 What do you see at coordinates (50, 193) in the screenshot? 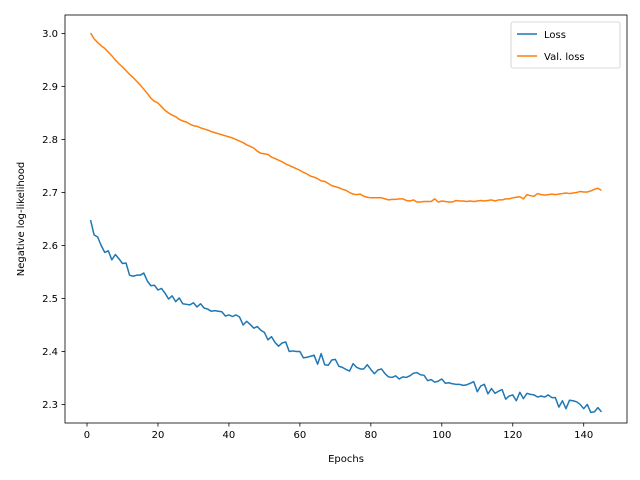
I see `y-tick-label: 2.7` at bounding box center [50, 193].